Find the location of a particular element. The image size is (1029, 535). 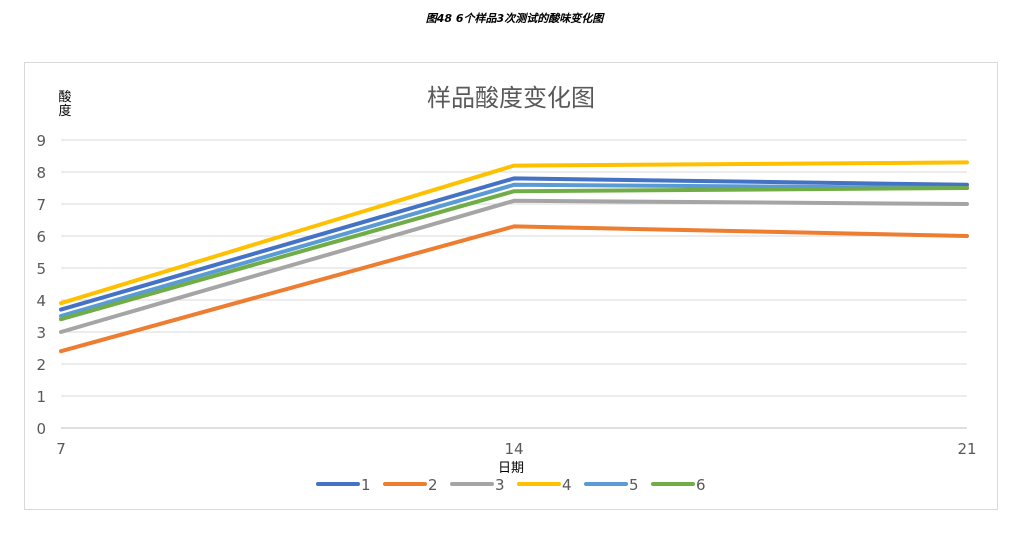

y-tick-label: 9 is located at coordinates (41, 141).